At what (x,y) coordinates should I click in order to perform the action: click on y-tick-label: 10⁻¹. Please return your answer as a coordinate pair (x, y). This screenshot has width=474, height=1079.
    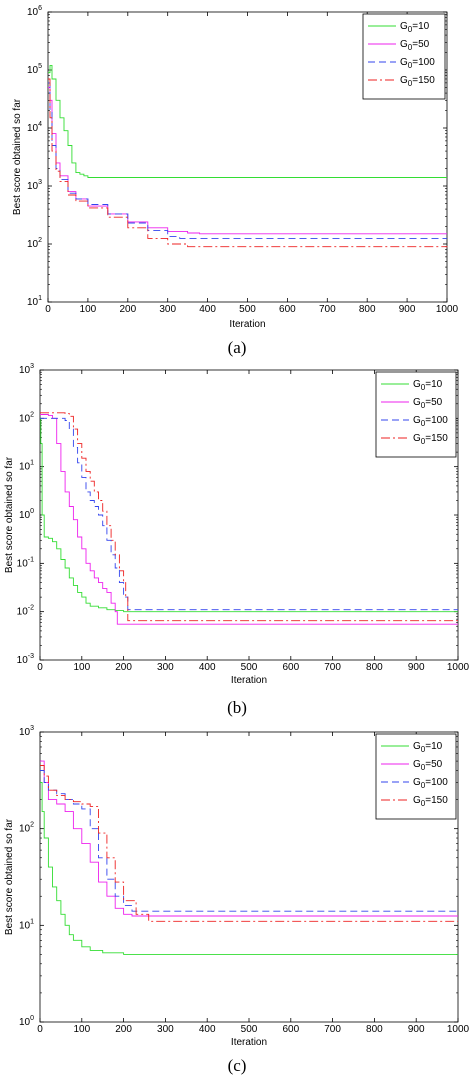
    Looking at the image, I should click on (25, 562).